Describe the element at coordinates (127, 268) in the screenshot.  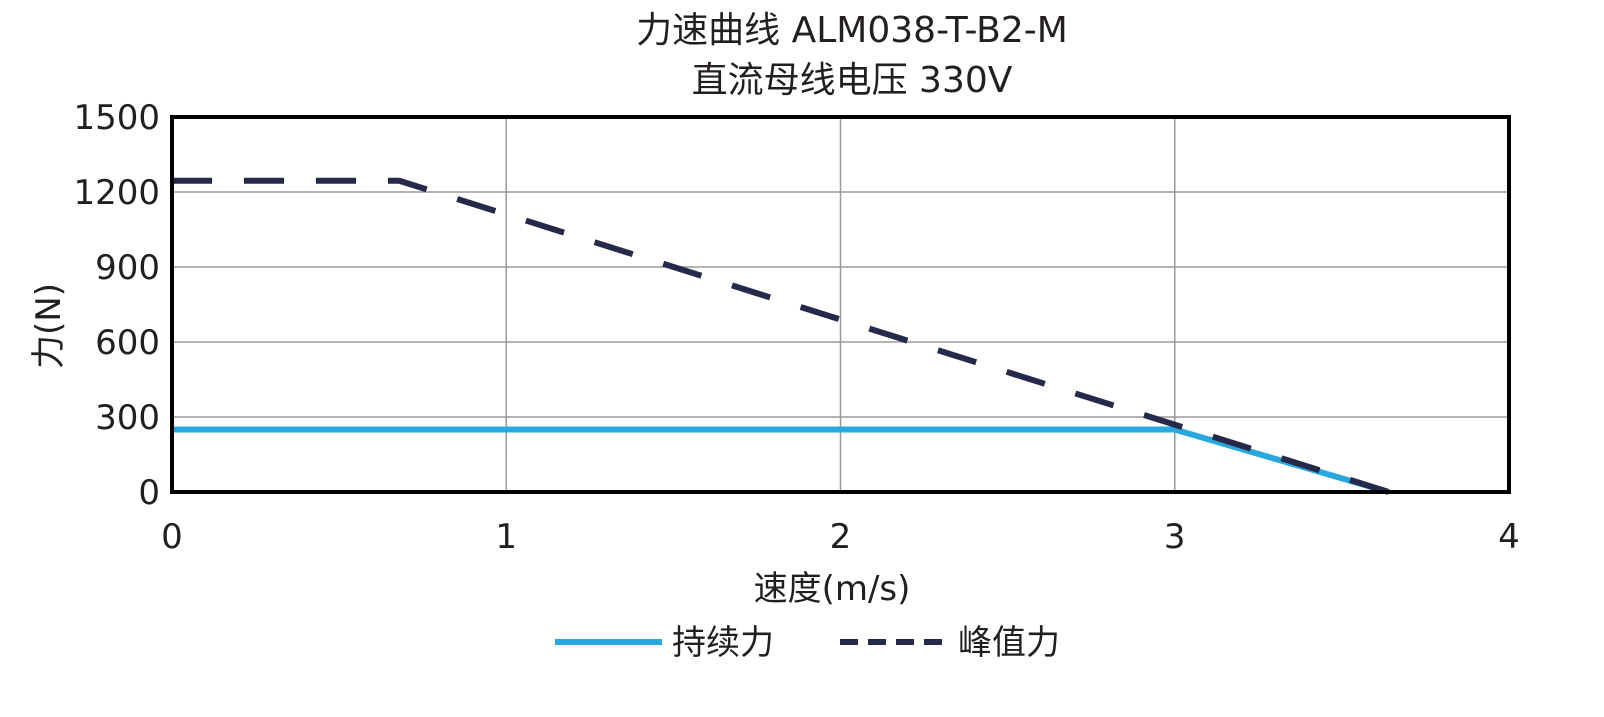
I see `y-tick-label-3: 900` at that location.